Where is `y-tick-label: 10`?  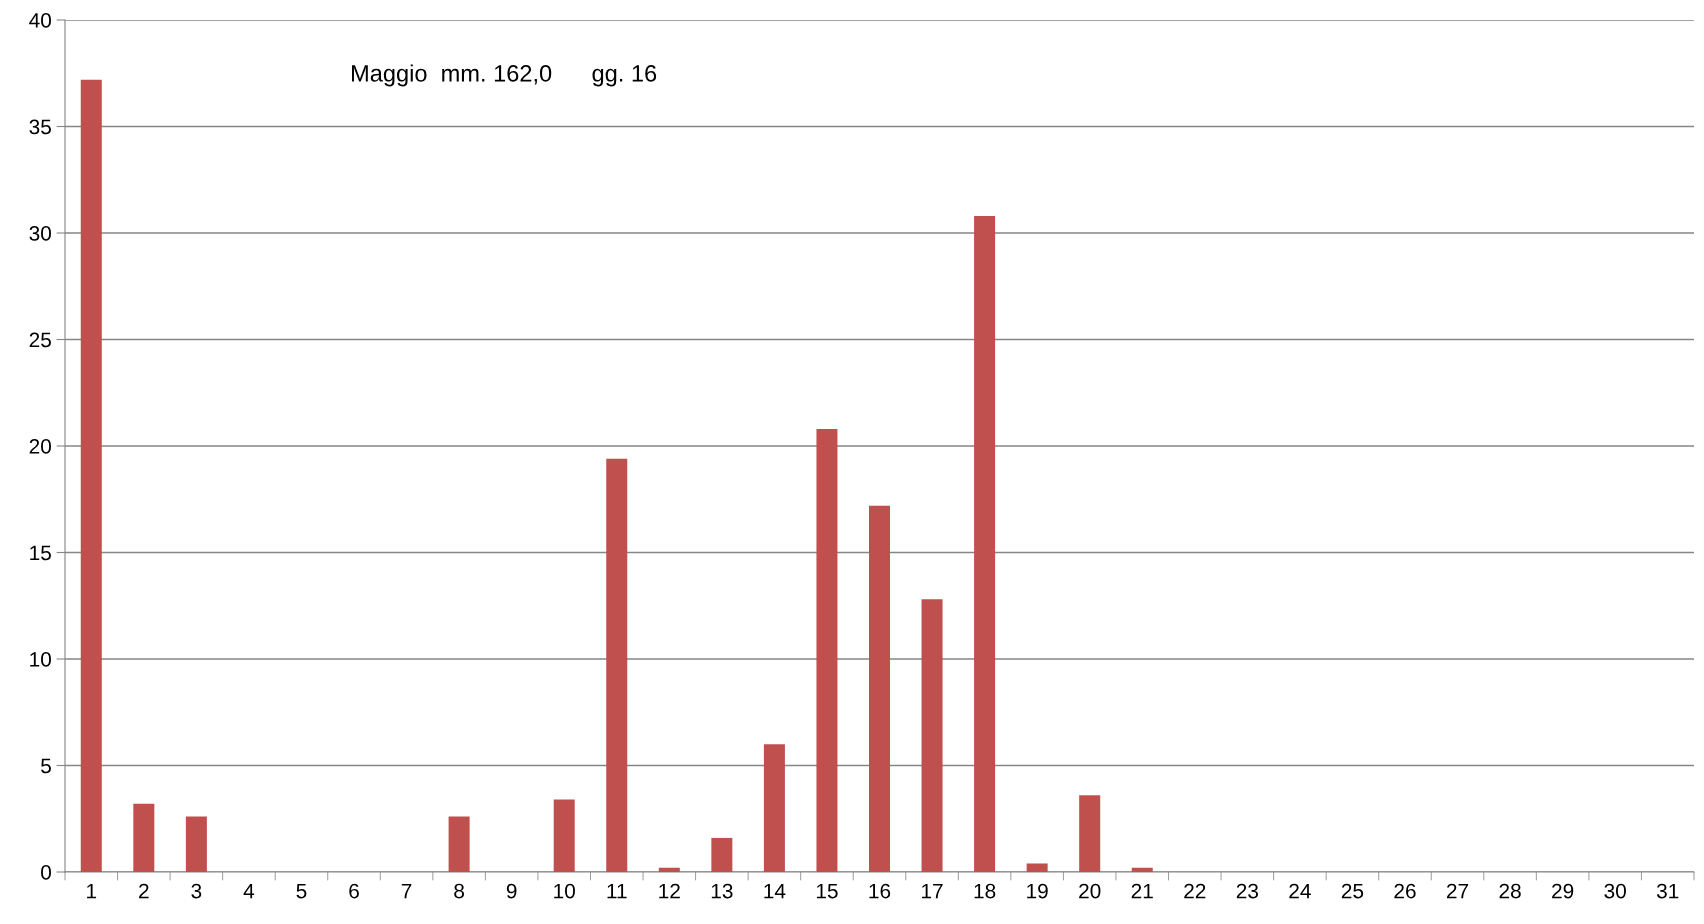 y-tick-label: 10 is located at coordinates (40, 659).